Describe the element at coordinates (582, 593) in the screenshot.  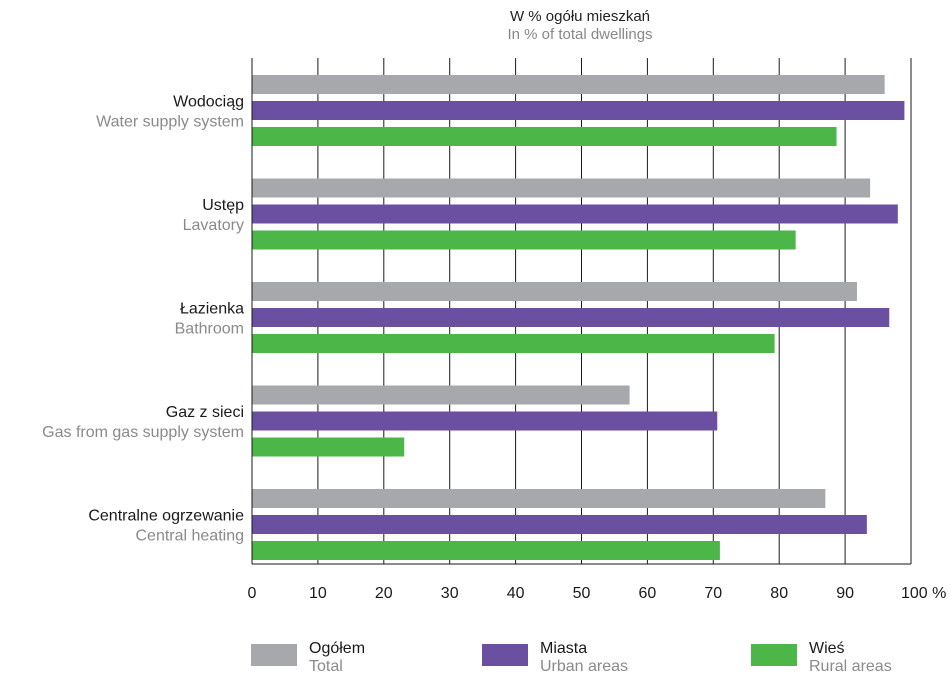
I see `x-tick-label: 50` at that location.